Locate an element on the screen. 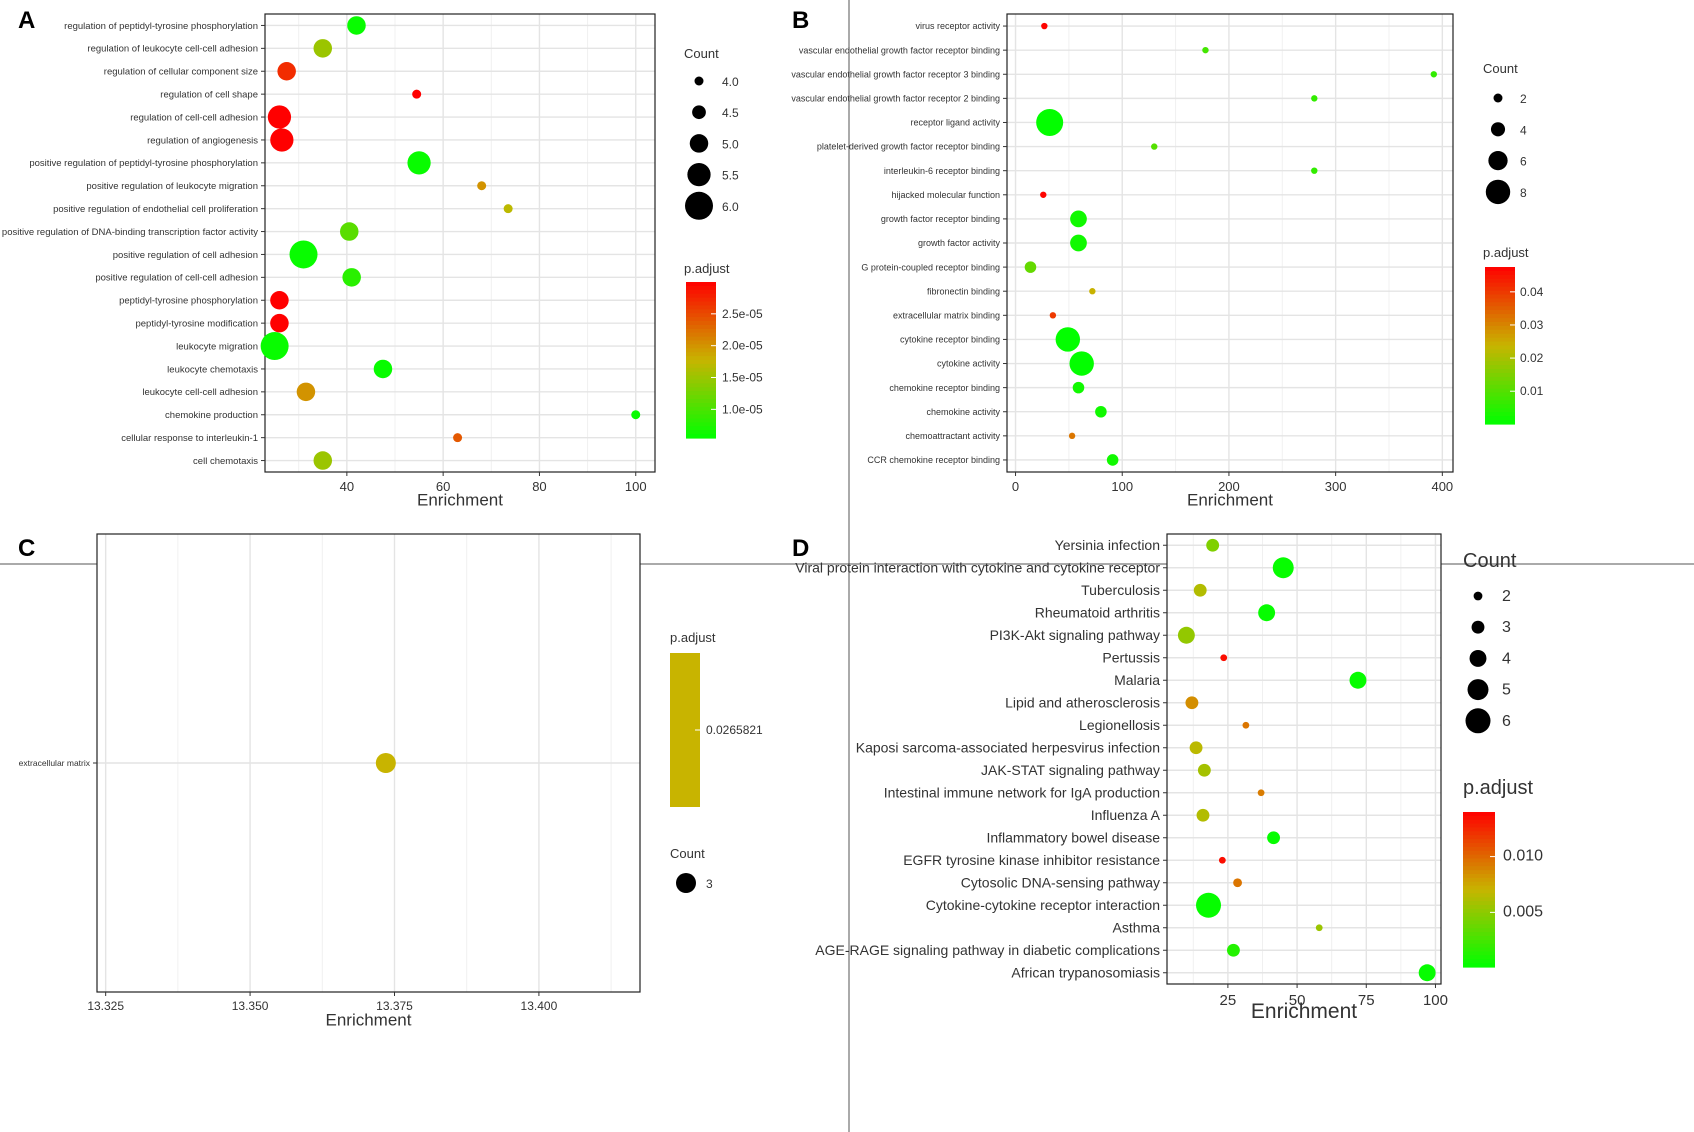 The width and height of the screenshot is (1694, 1132). padjust-legend-label: 2.5e-05 is located at coordinates (742, 314).